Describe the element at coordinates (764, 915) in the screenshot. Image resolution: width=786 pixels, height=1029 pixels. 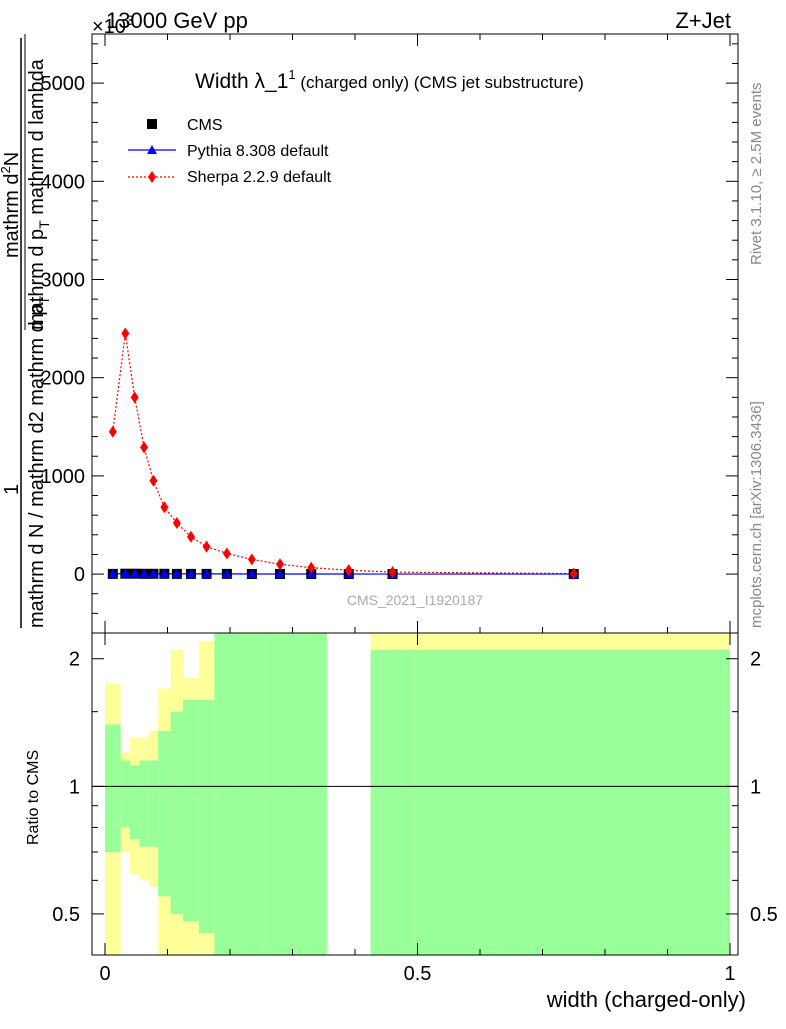
I see `ratio-y-tick-label-right: 0.5` at that location.